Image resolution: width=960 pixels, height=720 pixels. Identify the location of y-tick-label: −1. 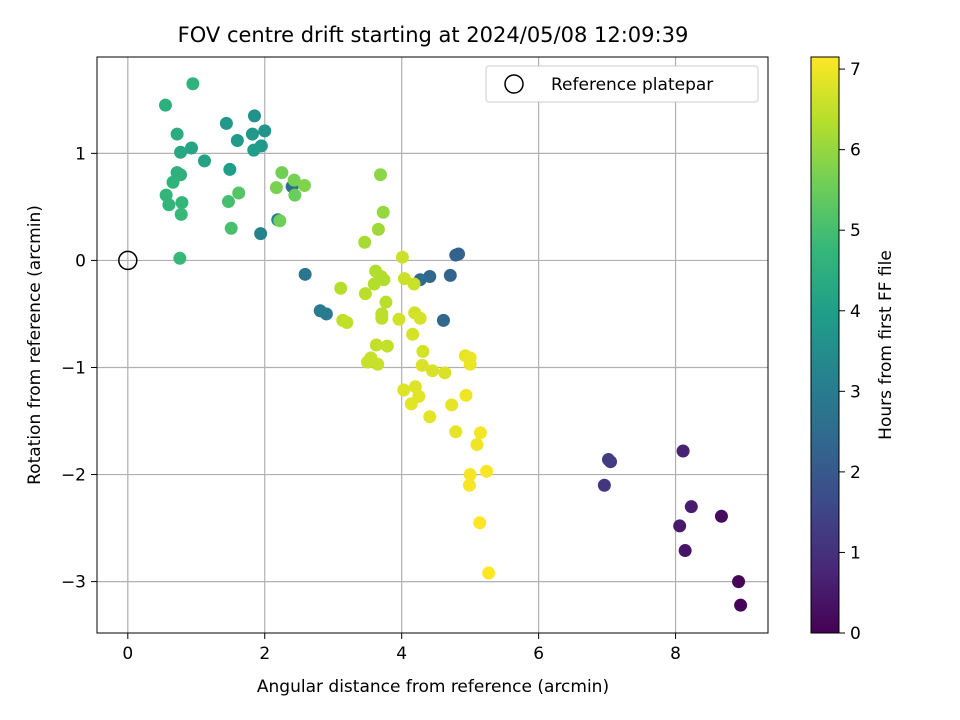
(73, 368).